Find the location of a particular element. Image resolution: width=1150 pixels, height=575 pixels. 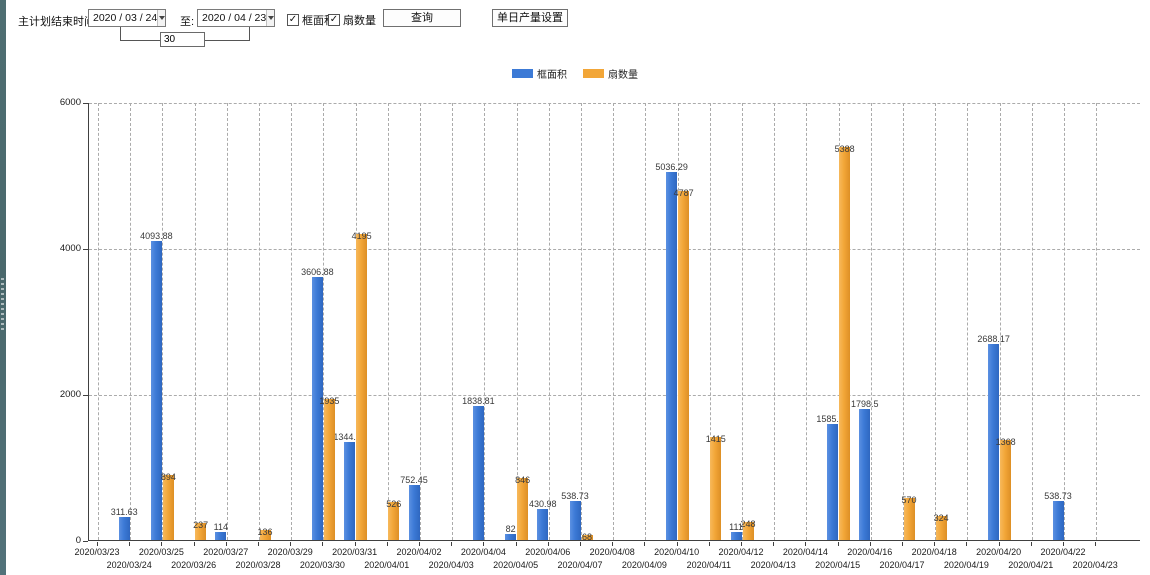

interval-days-input is located at coordinates (182, 39).